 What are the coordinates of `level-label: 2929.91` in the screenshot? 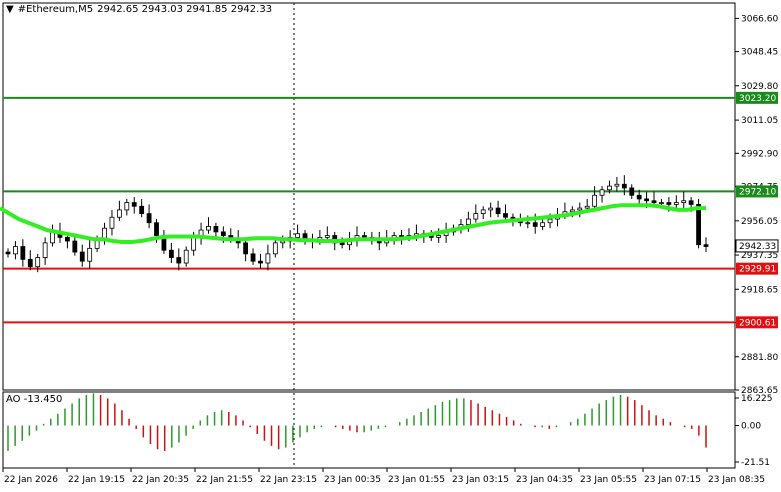 It's located at (757, 270).